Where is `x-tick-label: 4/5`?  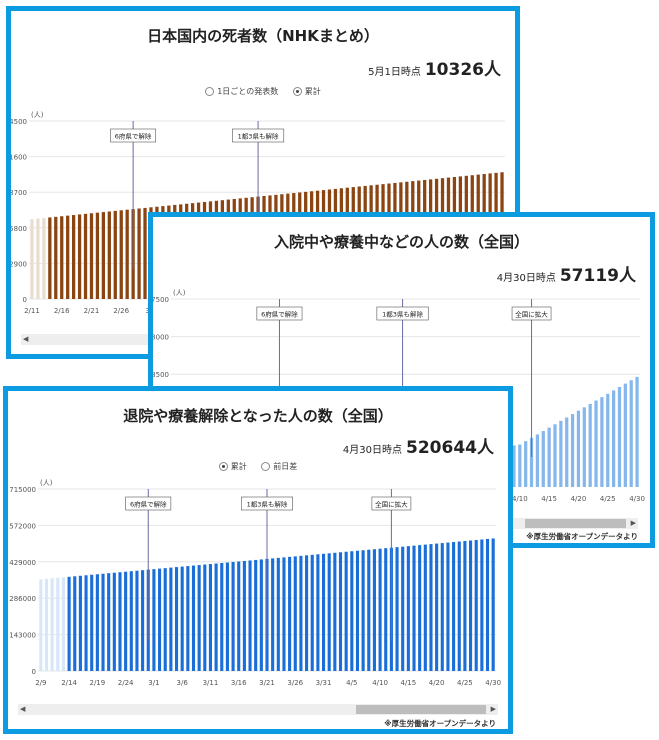 x-tick-label: 4/5 is located at coordinates (351, 683).